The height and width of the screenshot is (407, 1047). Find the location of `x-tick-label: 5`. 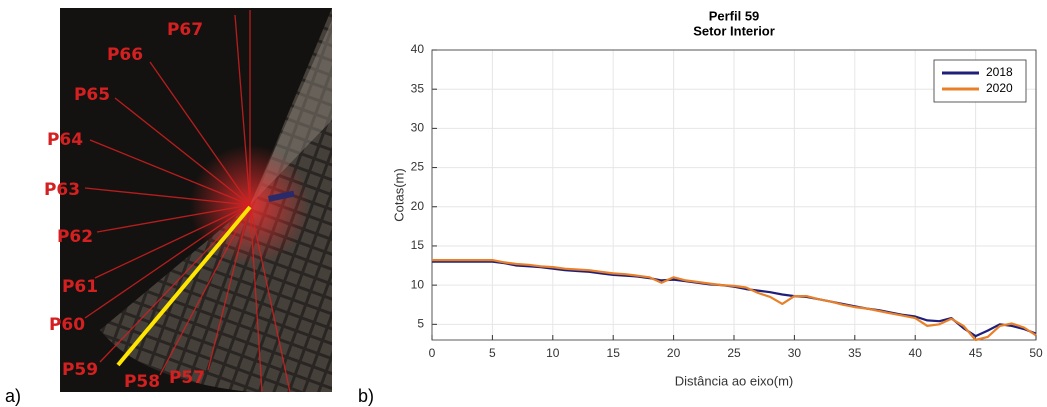

x-tick-label: 5 is located at coordinates (492, 353).